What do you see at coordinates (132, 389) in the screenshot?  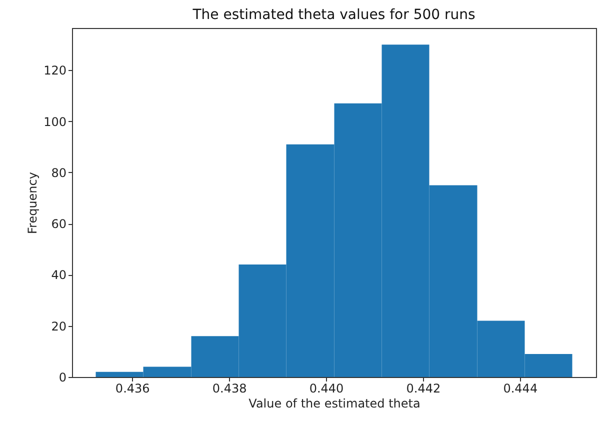 I see `x-tick-label: 0.436` at bounding box center [132, 389].